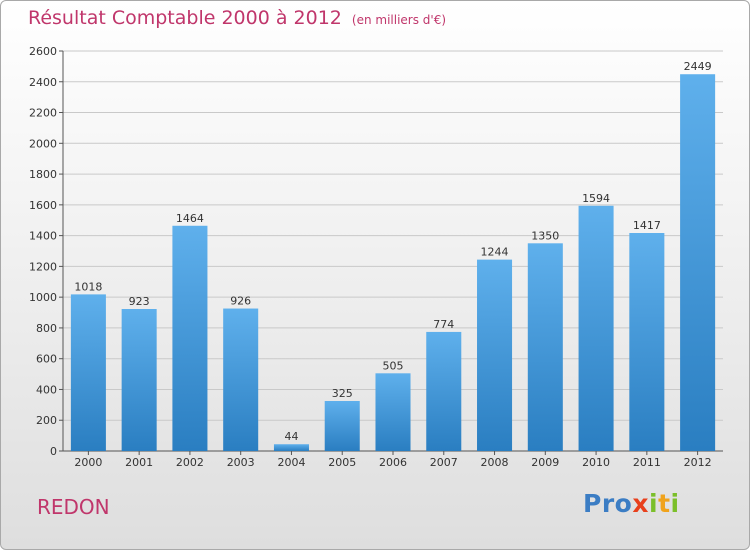  I want to click on y-tick-label: 1800, so click(43, 174).